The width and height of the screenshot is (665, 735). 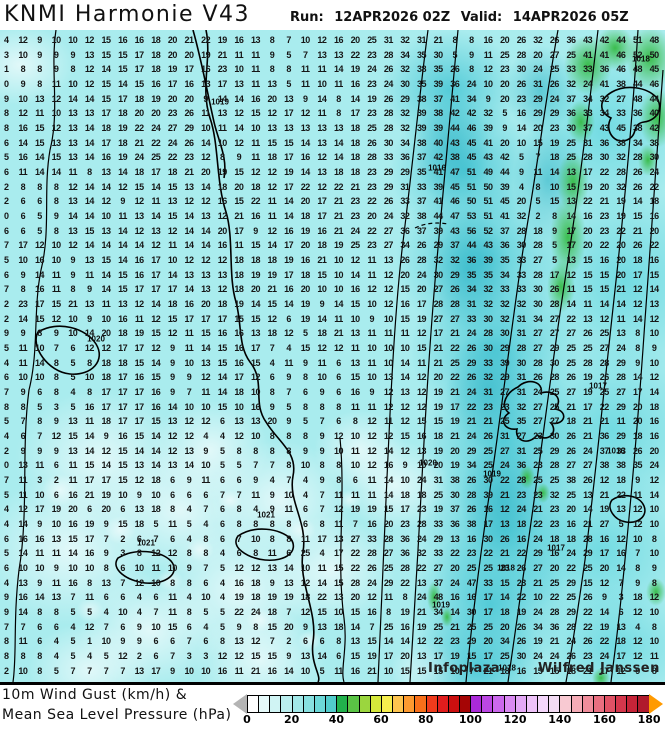 I want to click on gust-value: 41, so click(x=488, y=142).